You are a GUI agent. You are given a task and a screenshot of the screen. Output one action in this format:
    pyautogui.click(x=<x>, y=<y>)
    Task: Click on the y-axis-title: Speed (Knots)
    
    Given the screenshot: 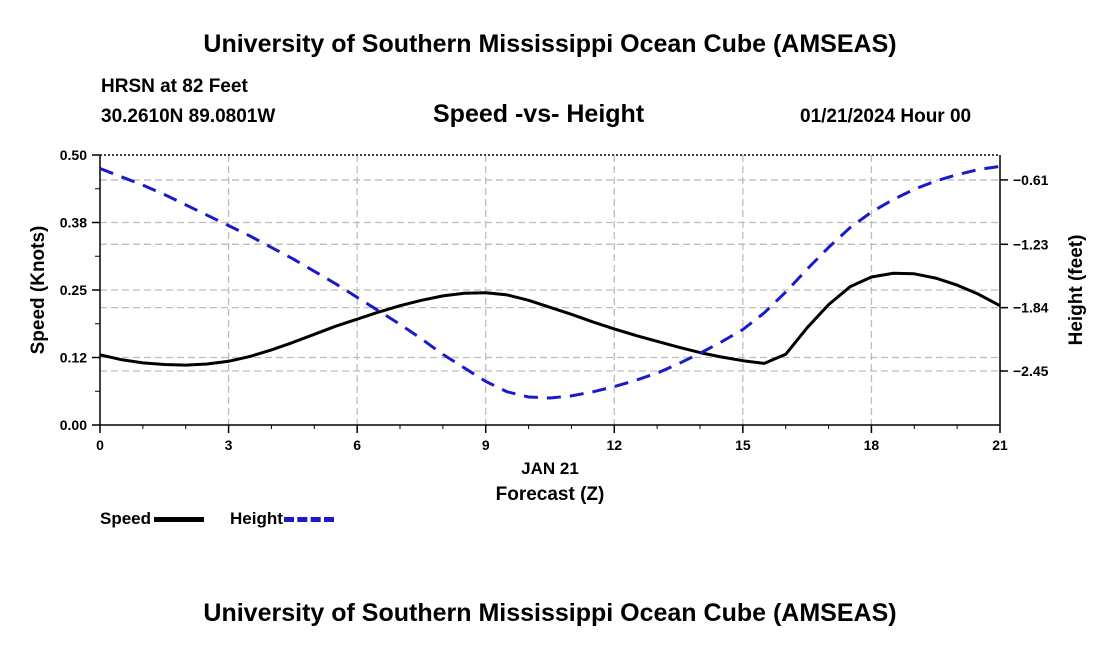 What is the action you would take?
    pyautogui.click(x=38, y=290)
    